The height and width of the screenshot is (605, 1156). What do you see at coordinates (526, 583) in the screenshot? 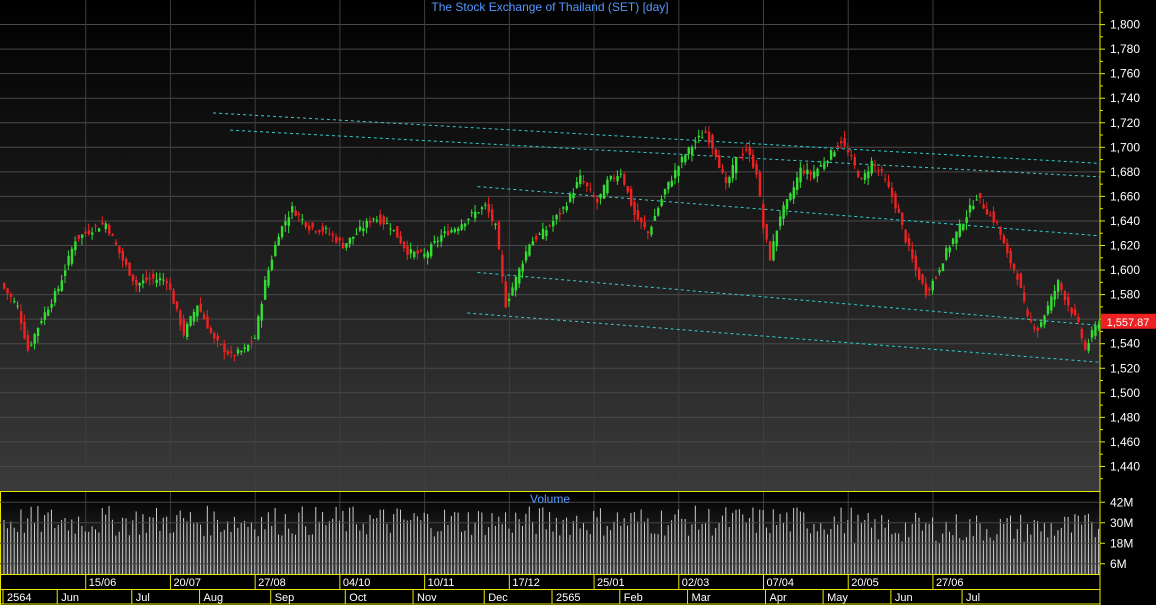
I see `x-date-label: 17/12` at bounding box center [526, 583].